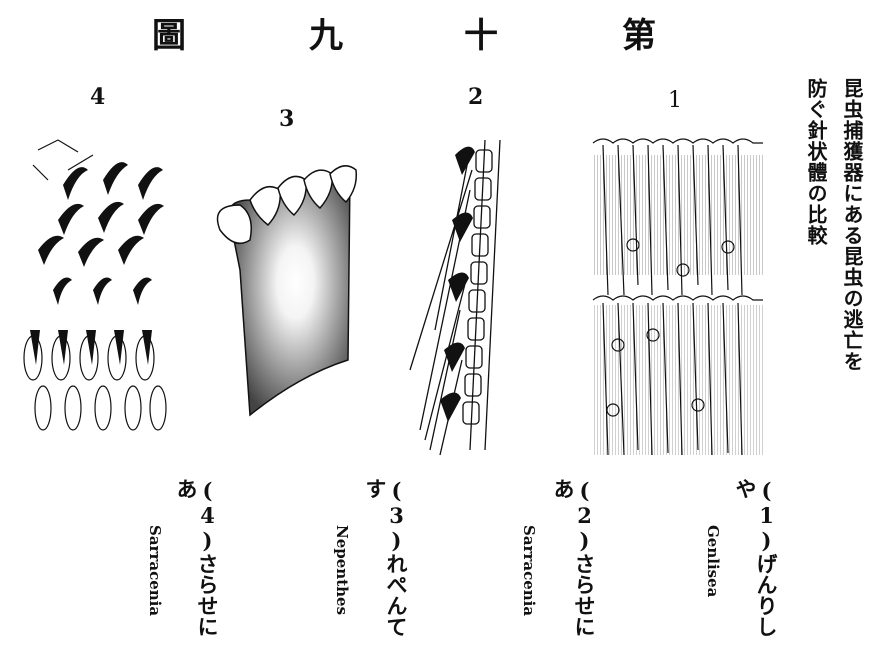  I want to click on title-char-2: 九, so click(326, 36).